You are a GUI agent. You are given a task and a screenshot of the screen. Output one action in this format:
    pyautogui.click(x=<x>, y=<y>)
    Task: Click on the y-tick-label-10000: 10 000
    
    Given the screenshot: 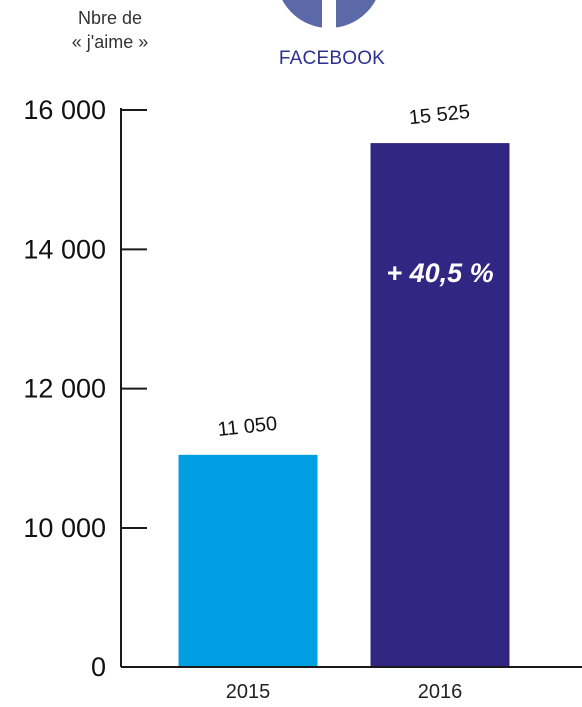 What is the action you would take?
    pyautogui.click(x=64, y=528)
    